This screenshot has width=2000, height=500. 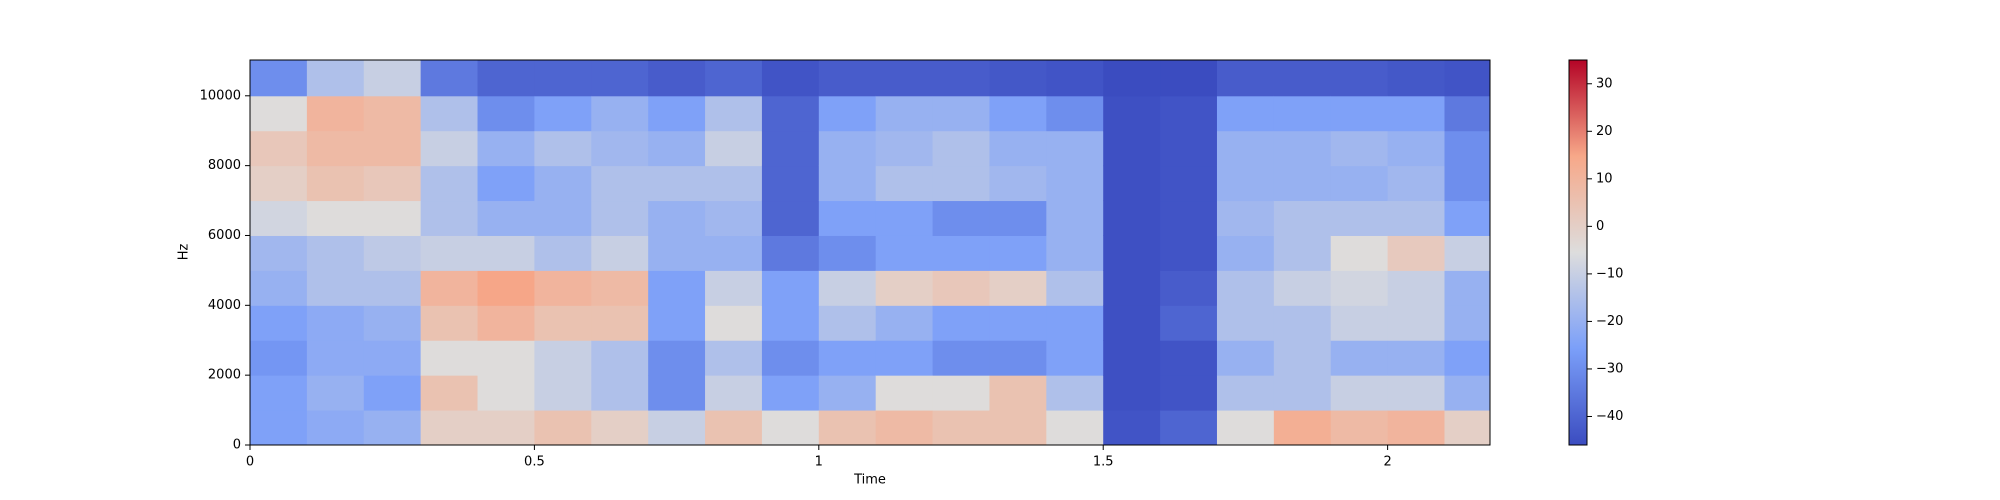 I want to click on colorbar-tick-label: −30, so click(x=1609, y=368).